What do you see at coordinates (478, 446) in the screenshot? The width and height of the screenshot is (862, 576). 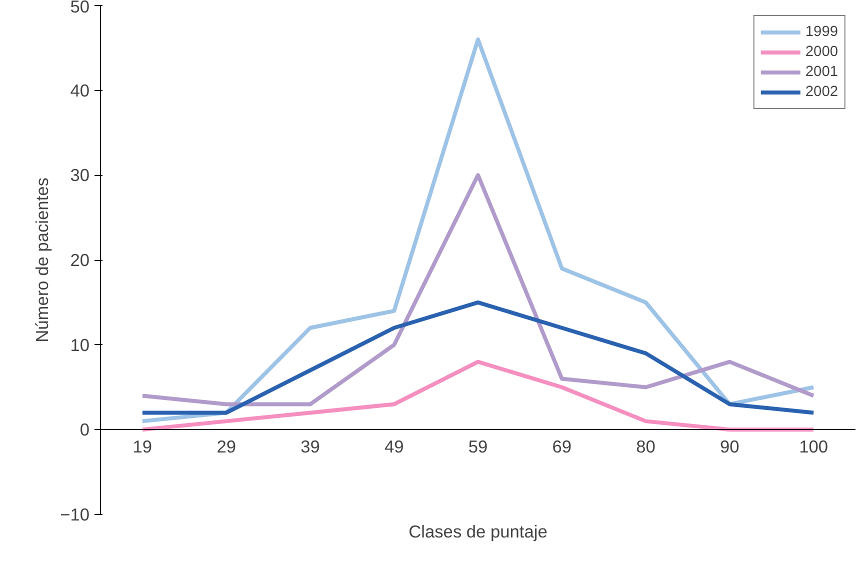 I see `x-tick-label: 59` at bounding box center [478, 446].